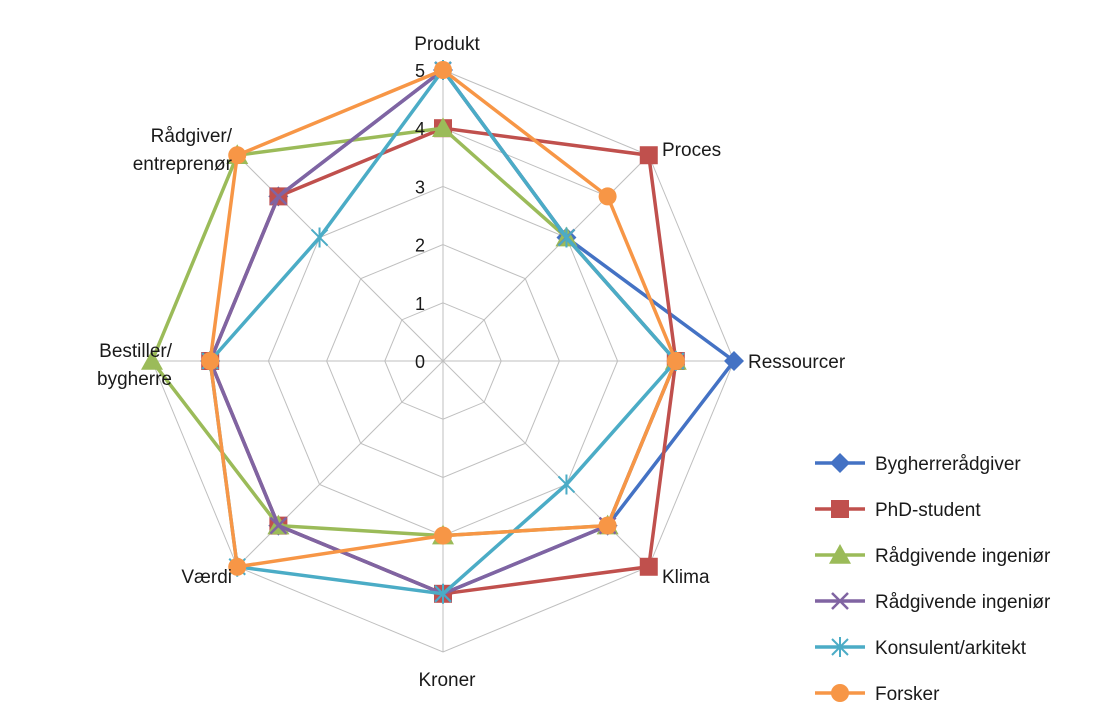  I want to click on axis-label: Proces, so click(691, 150).